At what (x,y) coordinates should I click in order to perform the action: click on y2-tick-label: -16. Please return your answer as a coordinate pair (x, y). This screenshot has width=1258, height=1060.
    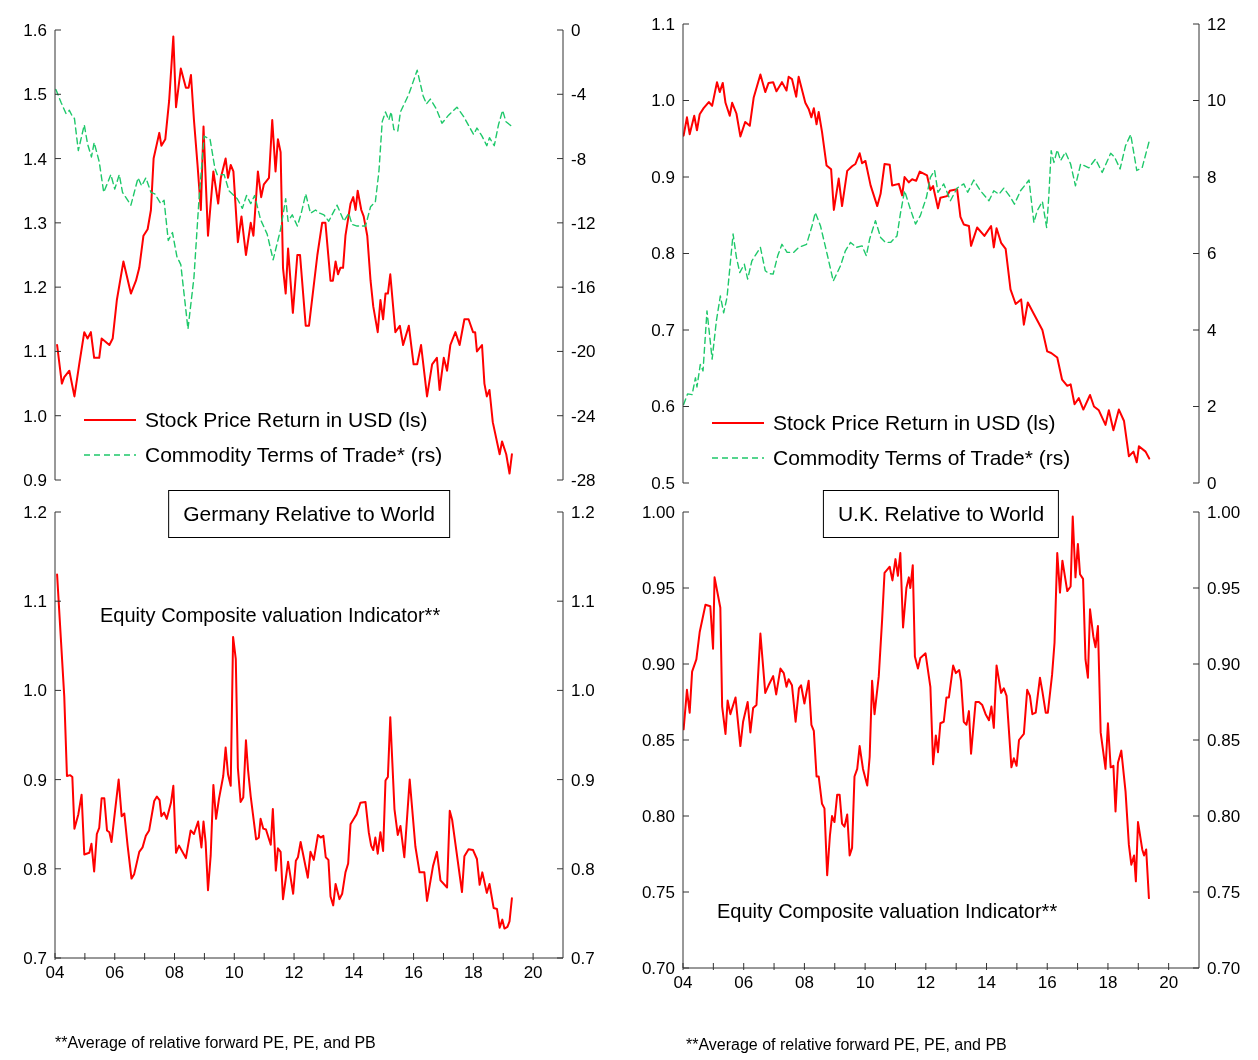
    Looking at the image, I should click on (583, 288).